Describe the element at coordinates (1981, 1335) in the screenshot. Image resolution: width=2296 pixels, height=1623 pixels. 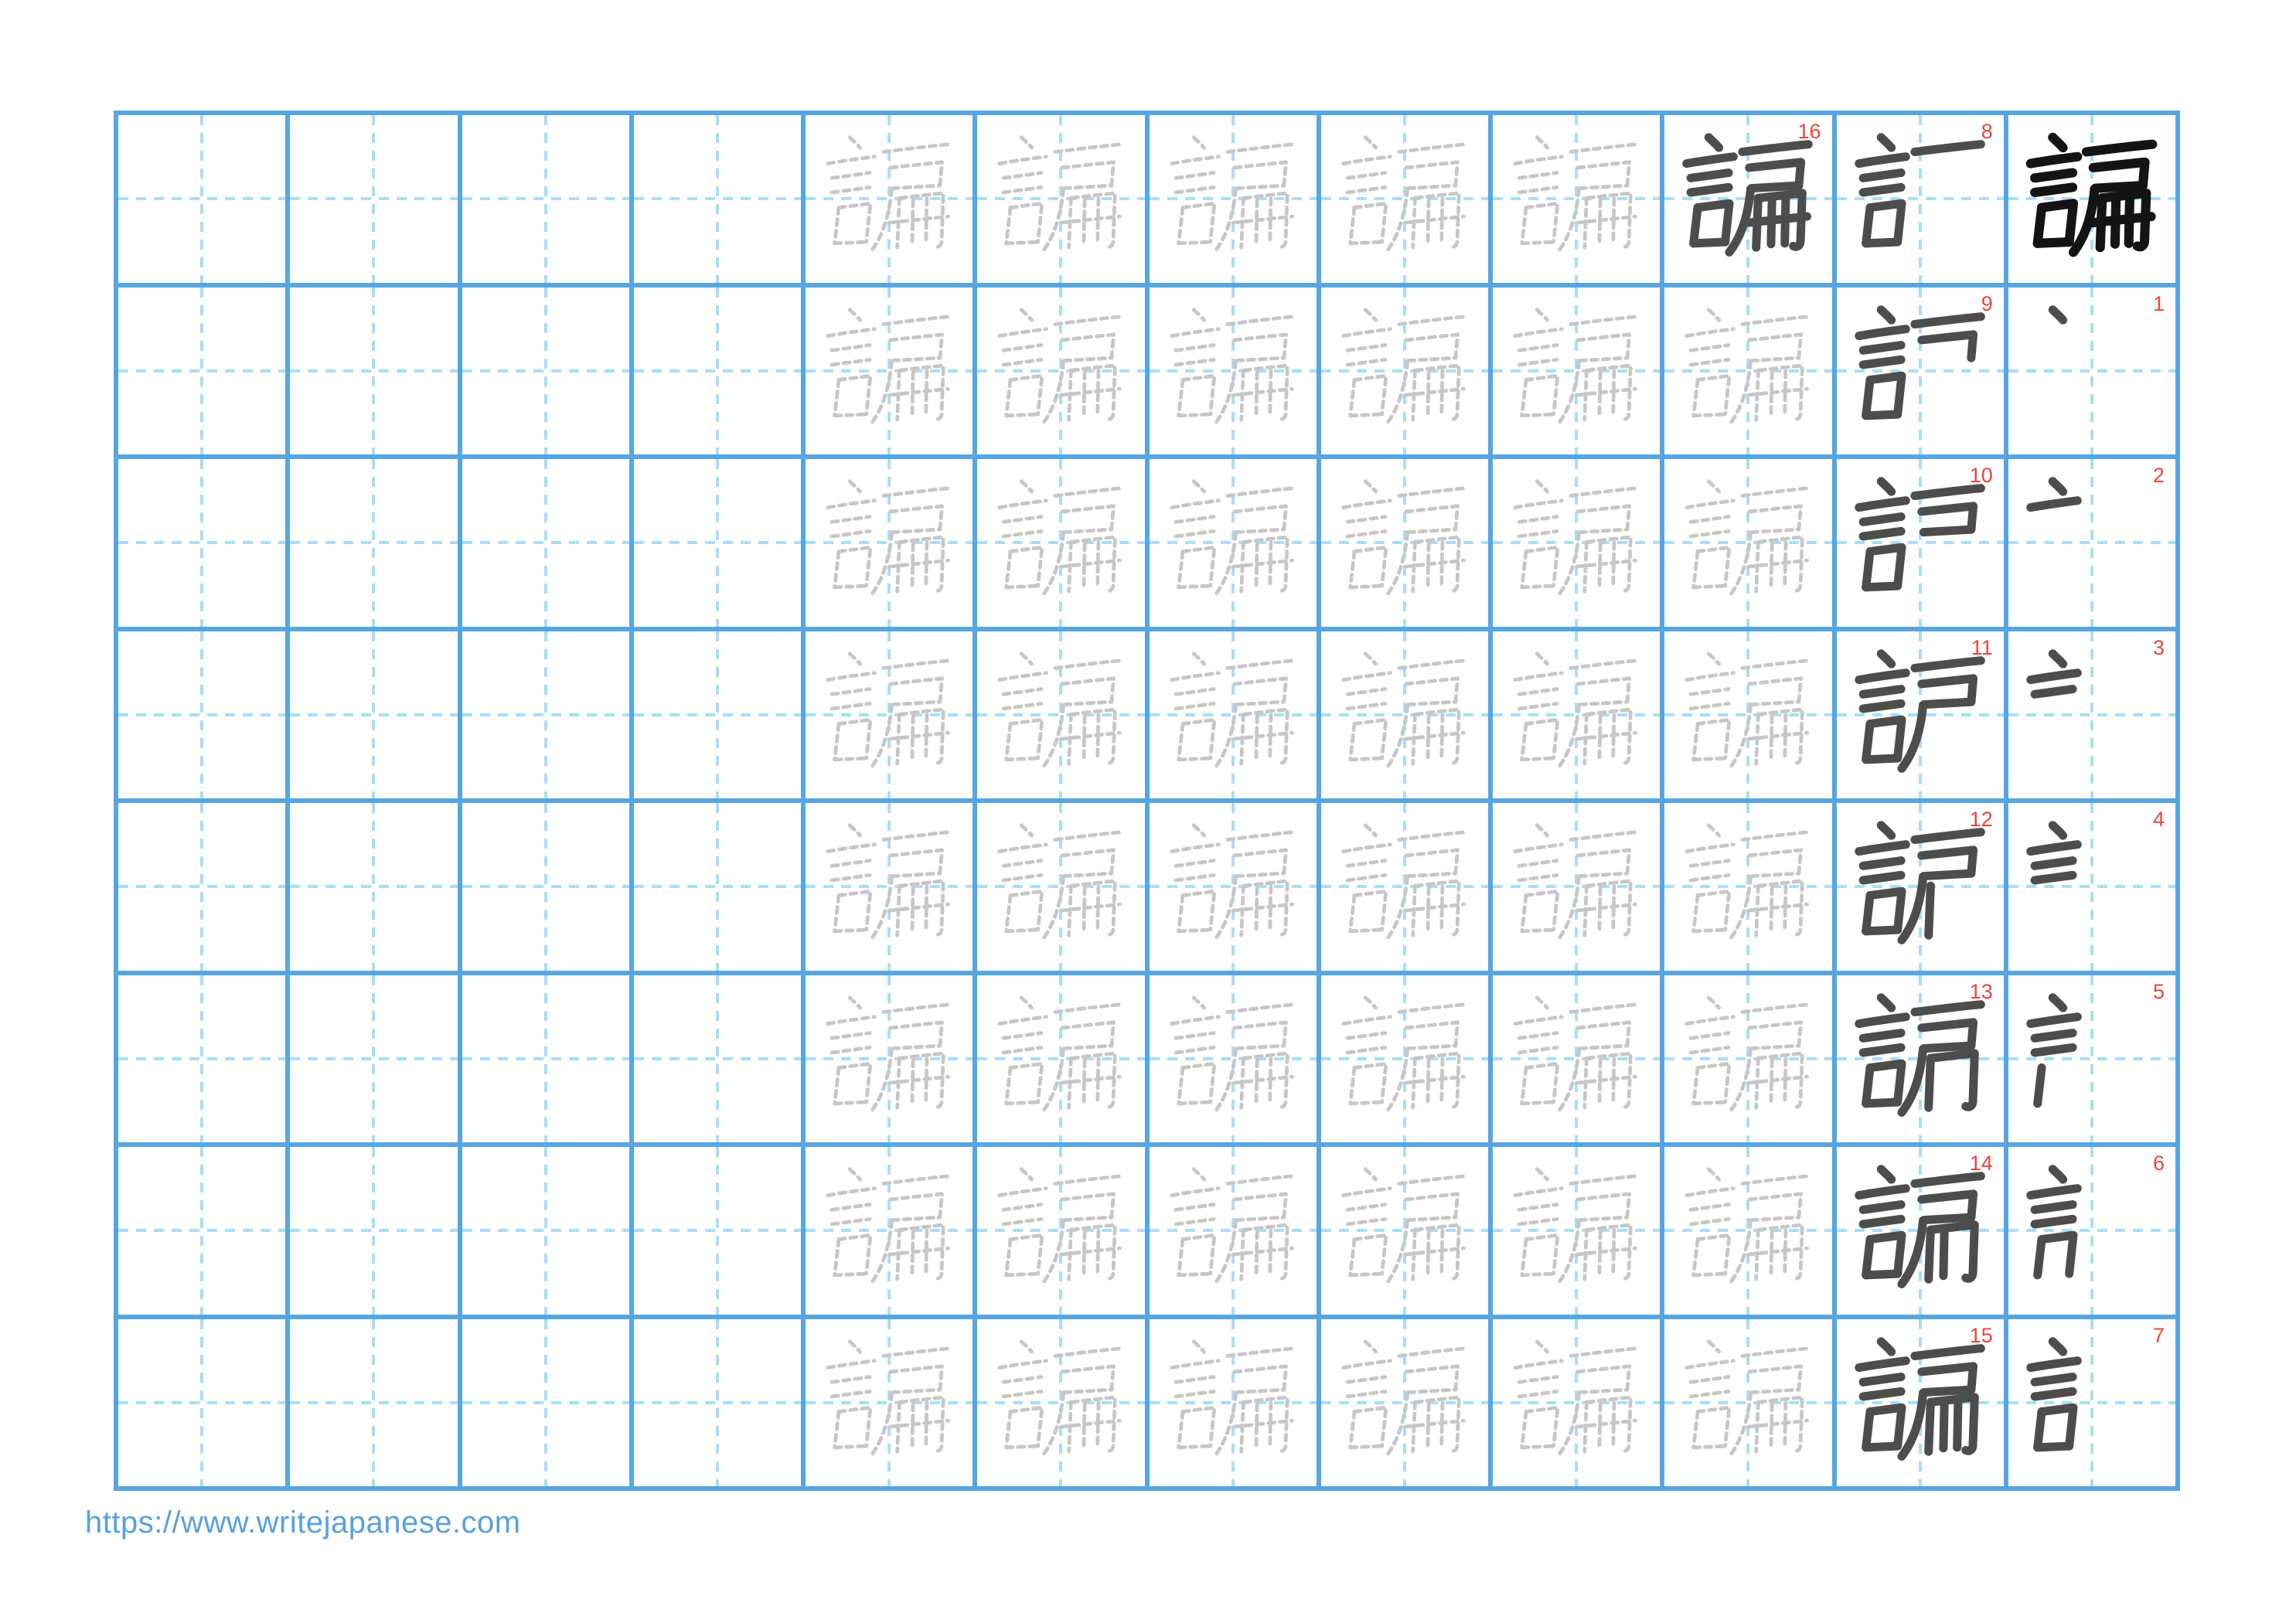
I see `stroke-number: 15` at that location.